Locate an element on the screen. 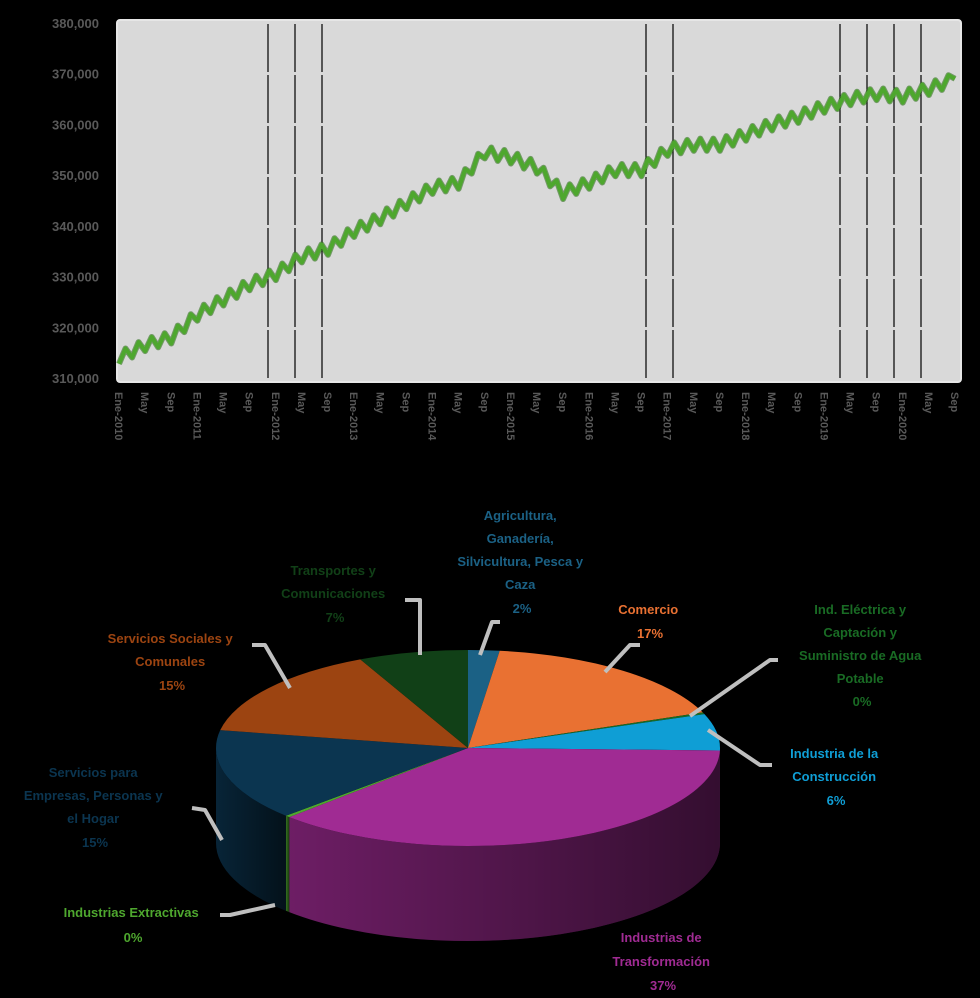  label-servicios-sociales: Servicios Sociales y Comunales 15% is located at coordinates (172, 662).